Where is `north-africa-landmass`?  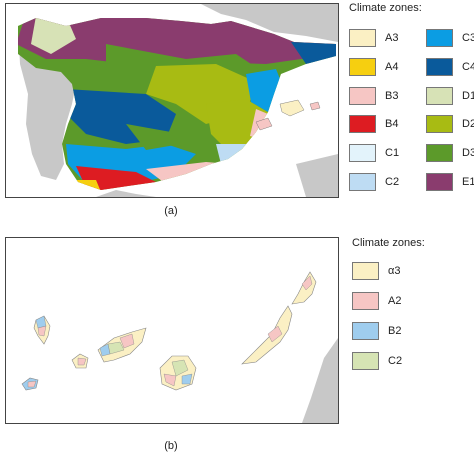 north-africa-landmass is located at coordinates (317, 175).